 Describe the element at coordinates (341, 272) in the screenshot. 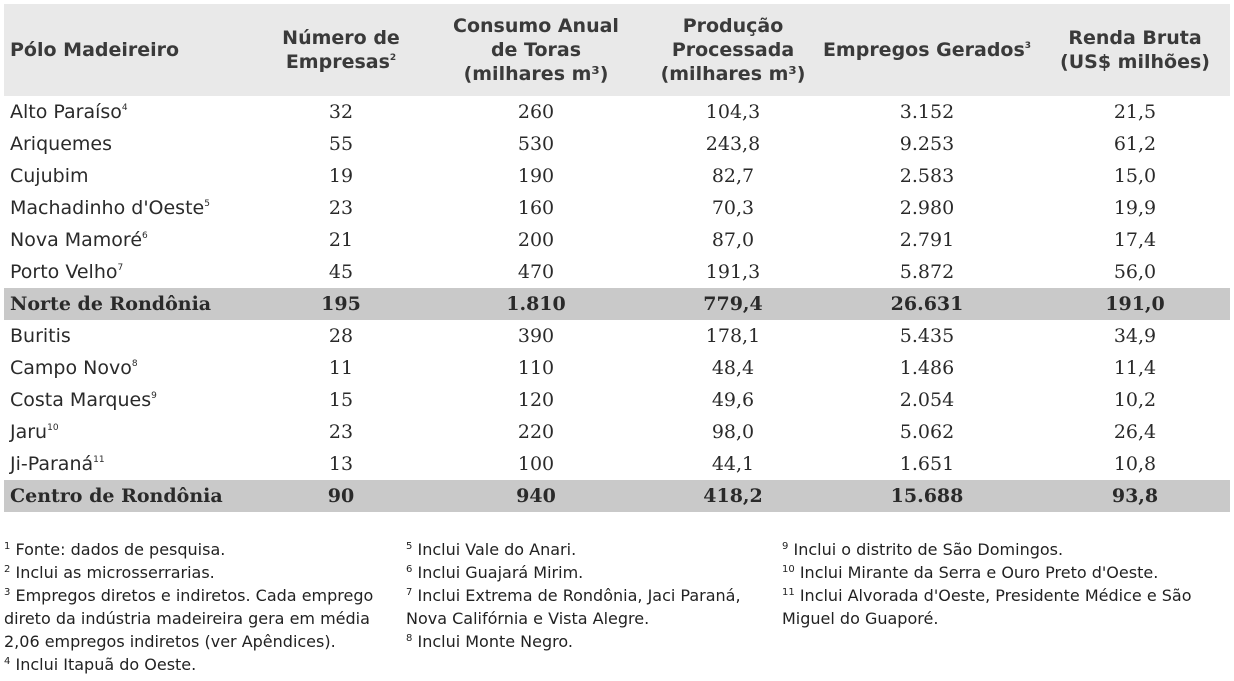

I see `numero-empresas-cell: 45` at that location.